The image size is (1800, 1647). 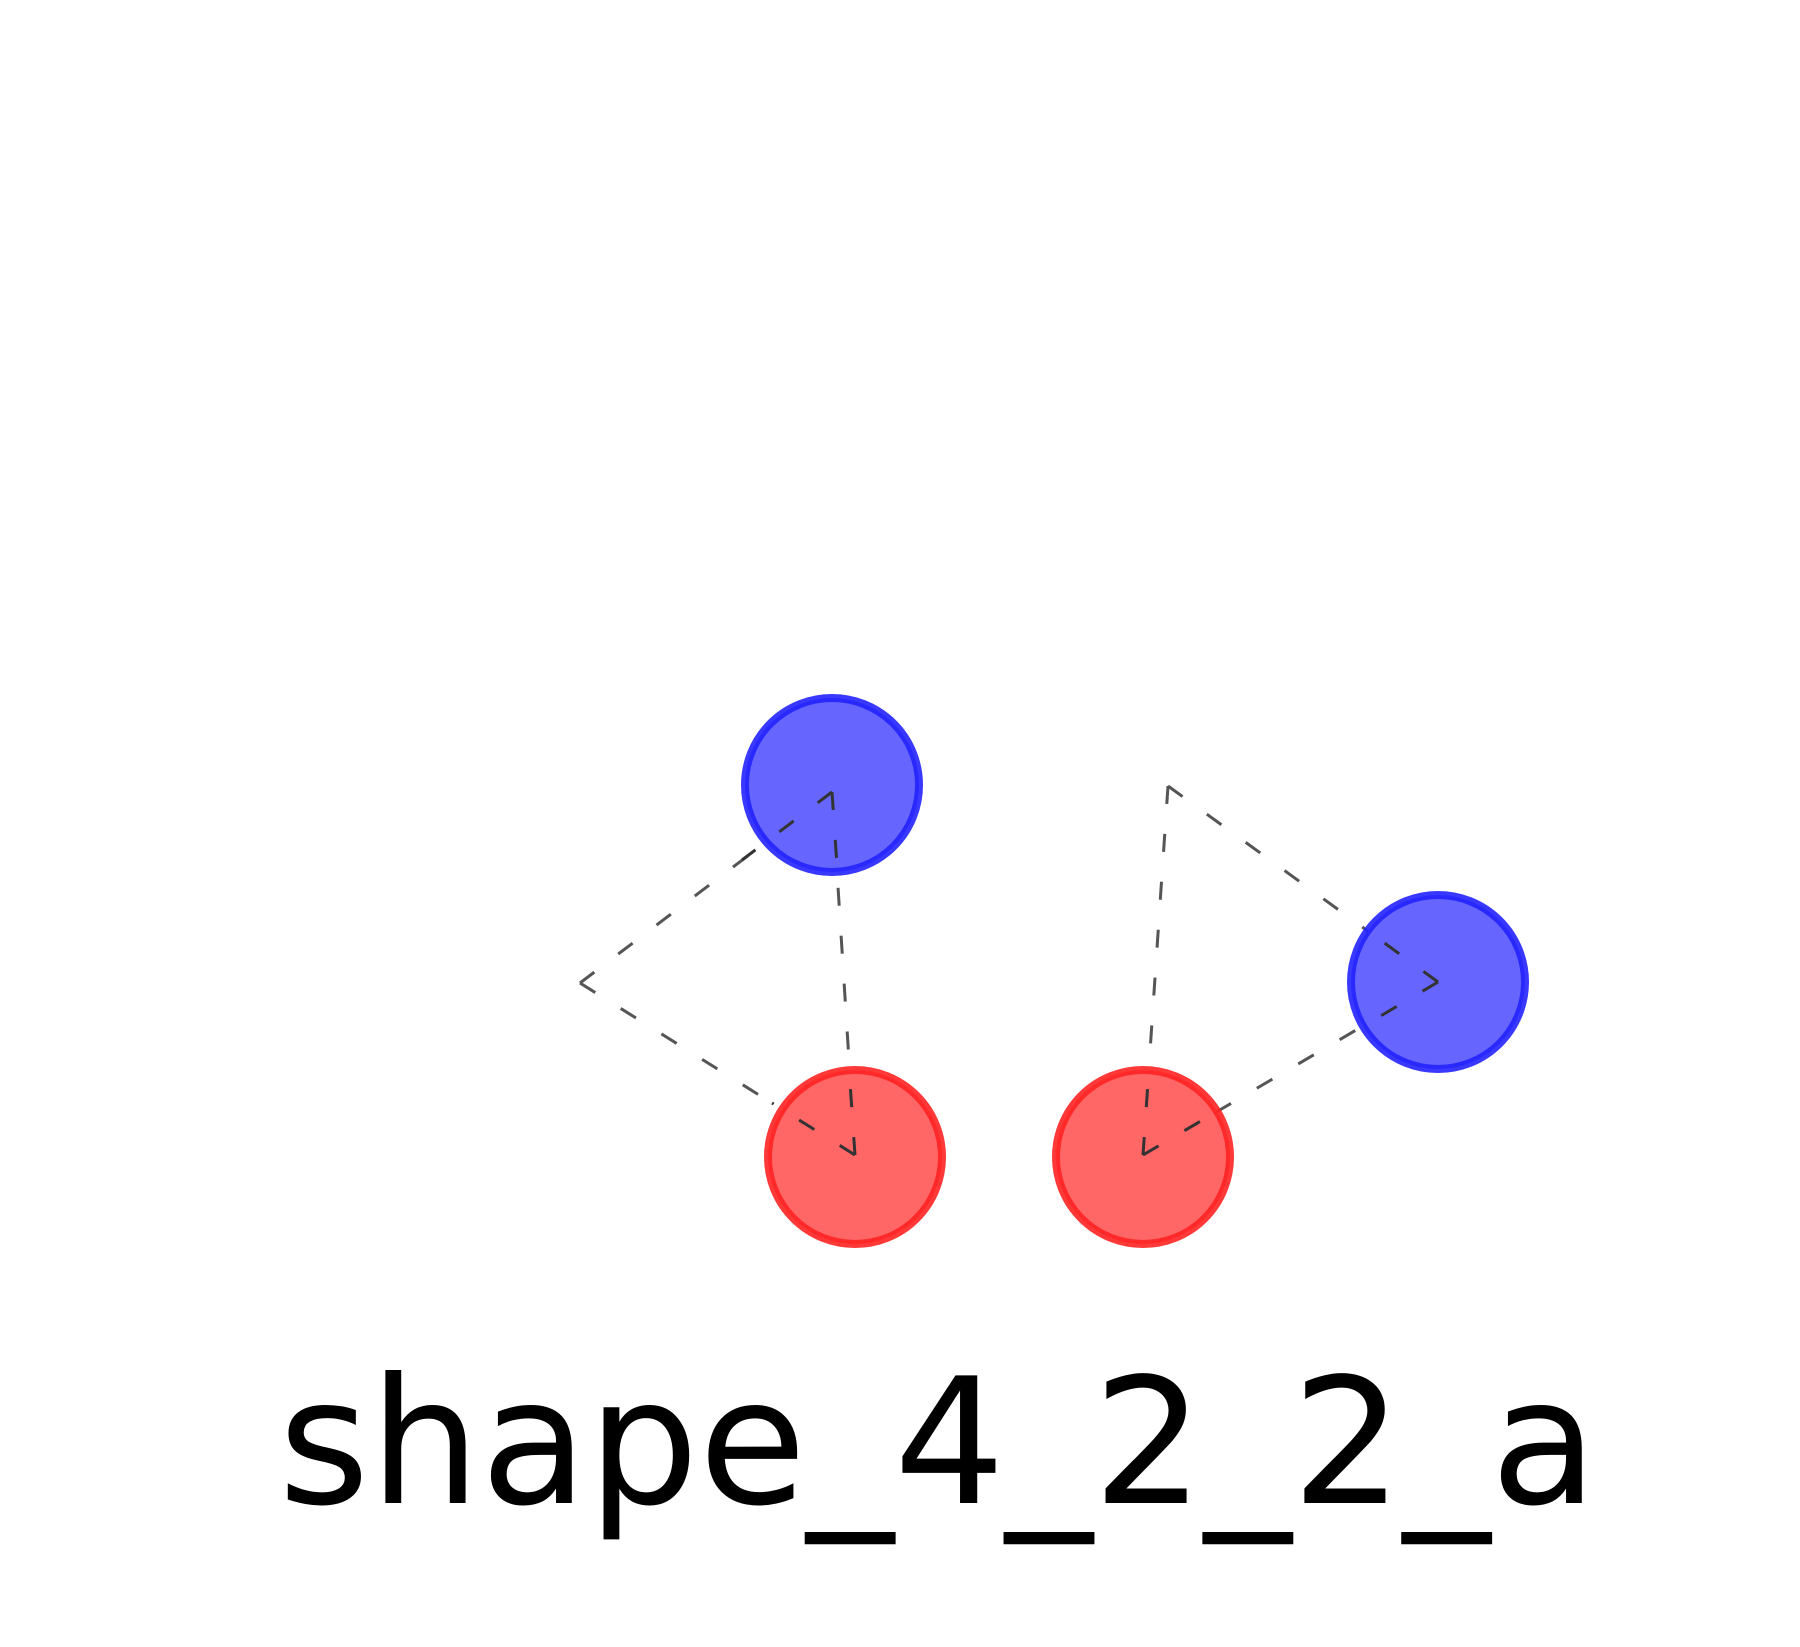 What do you see at coordinates (1403, 956) in the screenshot?
I see `edge-overlay-blue2-up` at bounding box center [1403, 956].